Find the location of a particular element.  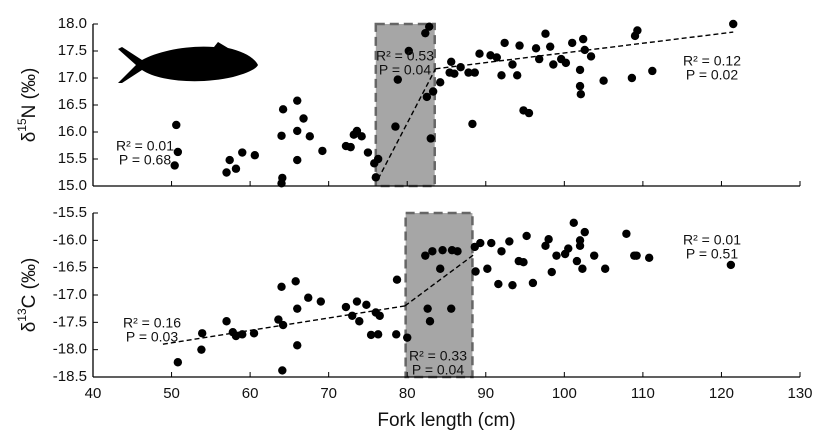

stat-annotation: R² = 0.53 is located at coordinates (405, 56).